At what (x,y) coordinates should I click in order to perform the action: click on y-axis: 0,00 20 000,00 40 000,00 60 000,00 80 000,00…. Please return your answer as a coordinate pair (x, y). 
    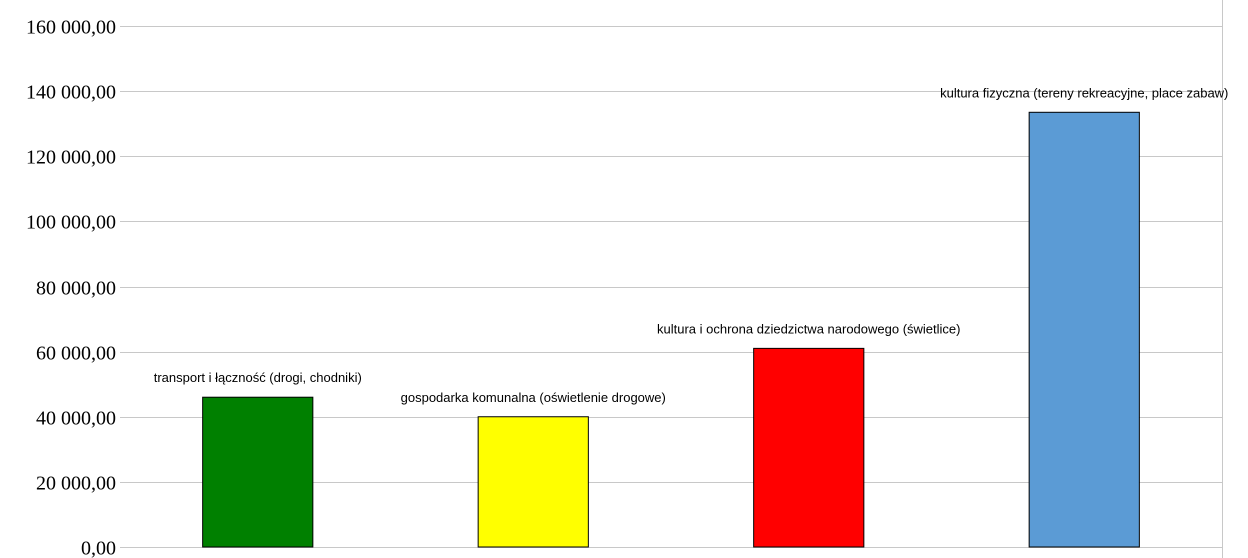
    Looking at the image, I should click on (71, 287).